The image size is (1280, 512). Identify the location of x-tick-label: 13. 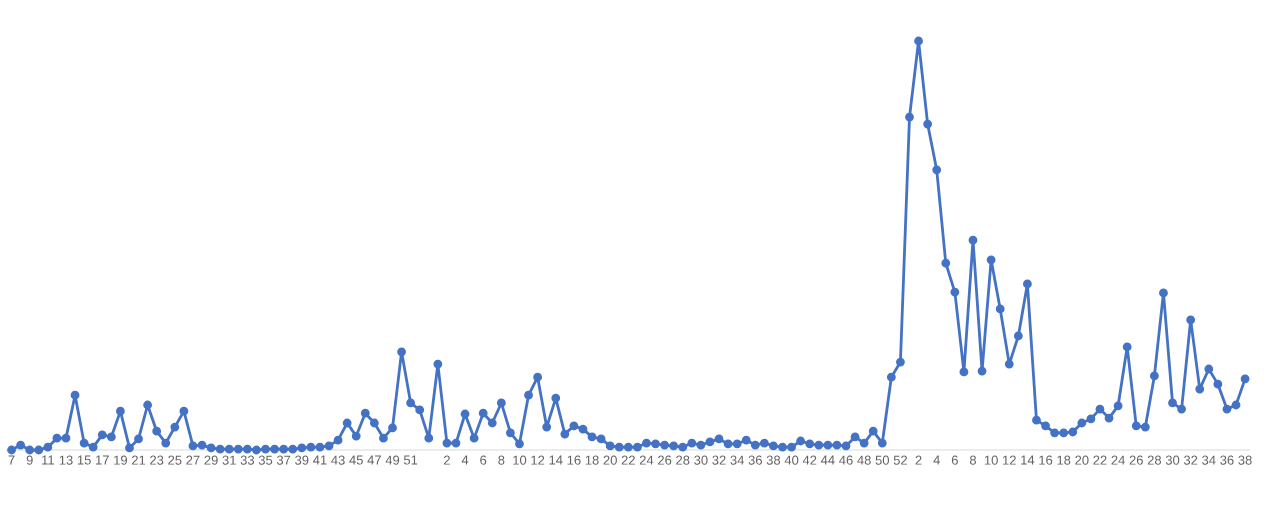
(66, 460).